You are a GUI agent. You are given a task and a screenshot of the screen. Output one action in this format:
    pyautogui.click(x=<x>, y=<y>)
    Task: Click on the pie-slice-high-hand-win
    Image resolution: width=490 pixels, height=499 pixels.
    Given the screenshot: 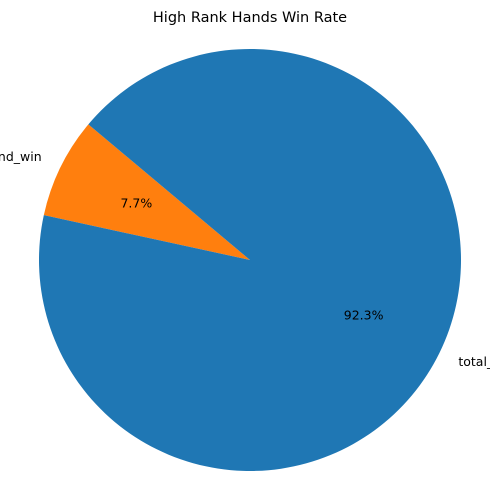 What is the action you would take?
    pyautogui.click(x=147, y=192)
    